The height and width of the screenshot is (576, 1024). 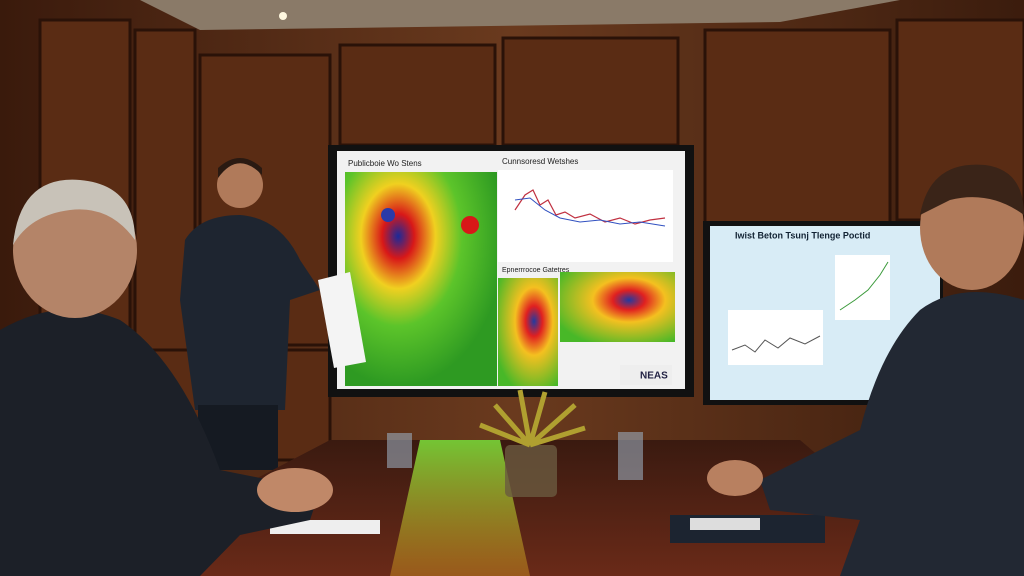 What do you see at coordinates (540, 161) in the screenshot?
I see `chart-title: Cunnsoresd Wetshes` at bounding box center [540, 161].